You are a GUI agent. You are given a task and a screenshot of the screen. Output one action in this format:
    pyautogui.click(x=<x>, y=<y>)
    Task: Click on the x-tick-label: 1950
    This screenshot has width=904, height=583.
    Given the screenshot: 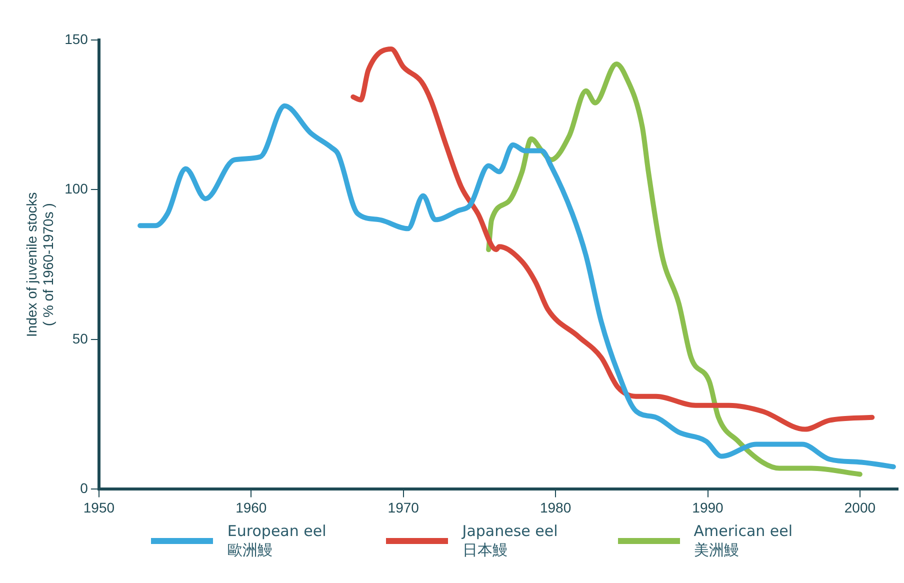 What is the action you would take?
    pyautogui.click(x=99, y=507)
    